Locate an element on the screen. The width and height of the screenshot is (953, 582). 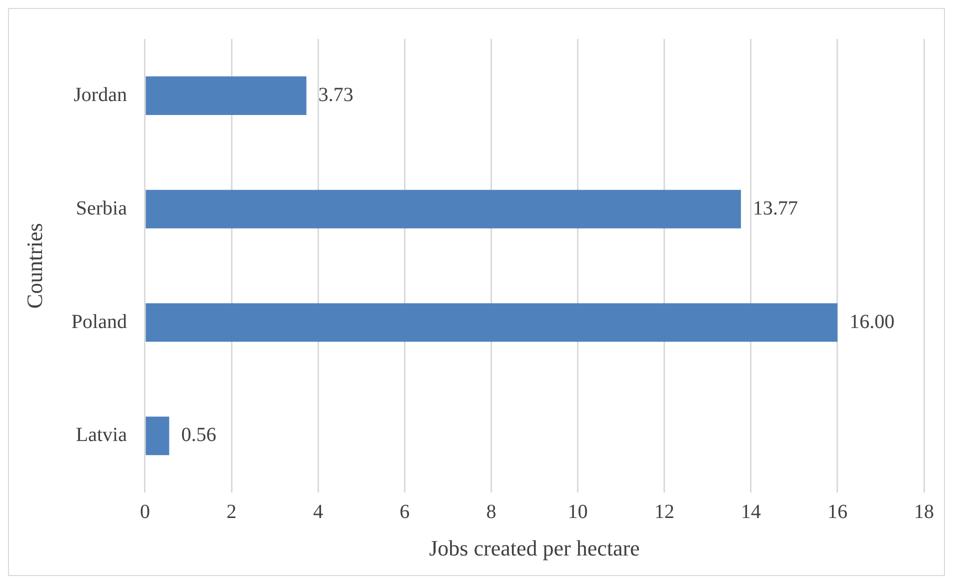
y-tick-label: Latvia is located at coordinates (102, 435).